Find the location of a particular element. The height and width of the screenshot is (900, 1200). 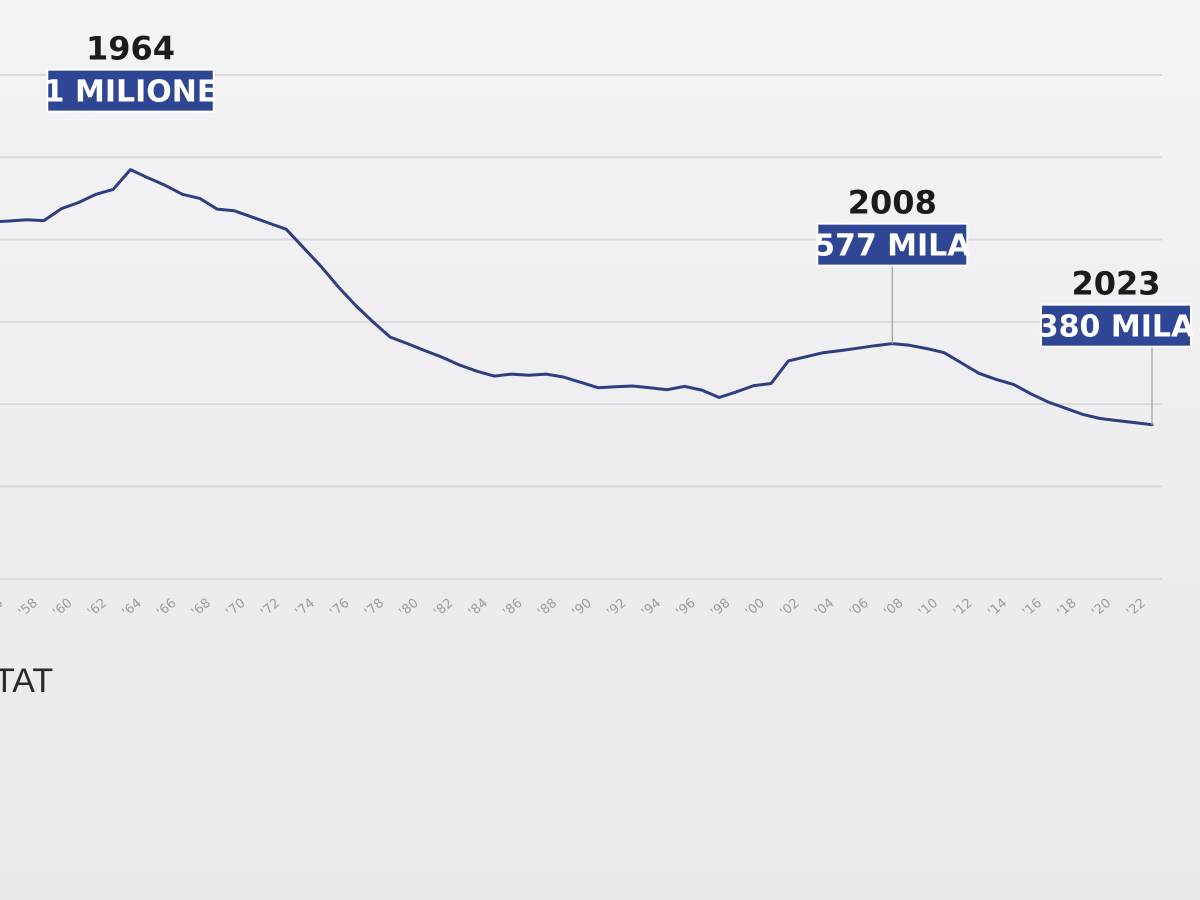

x-tick-label: '04 is located at coordinates (824, 608).